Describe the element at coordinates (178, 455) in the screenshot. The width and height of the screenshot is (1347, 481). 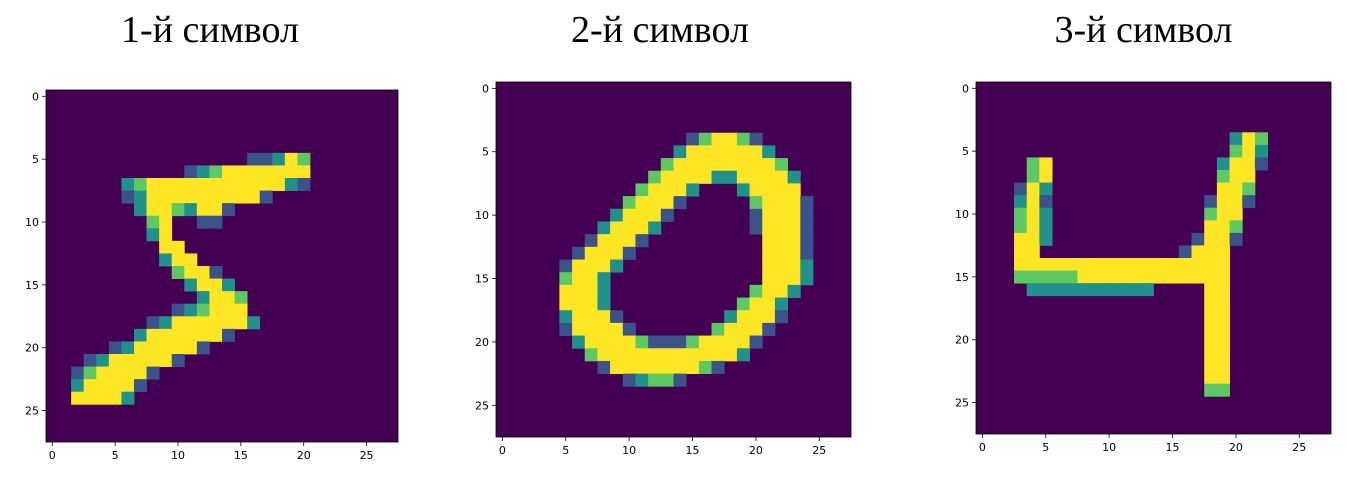
I see `x-tick-label: 10` at that location.